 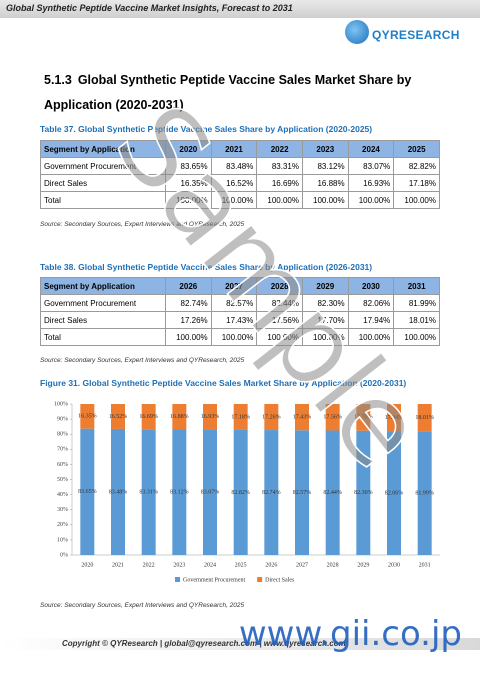 What do you see at coordinates (241, 565) in the screenshot?
I see `x-tick-label: 2025` at bounding box center [241, 565].